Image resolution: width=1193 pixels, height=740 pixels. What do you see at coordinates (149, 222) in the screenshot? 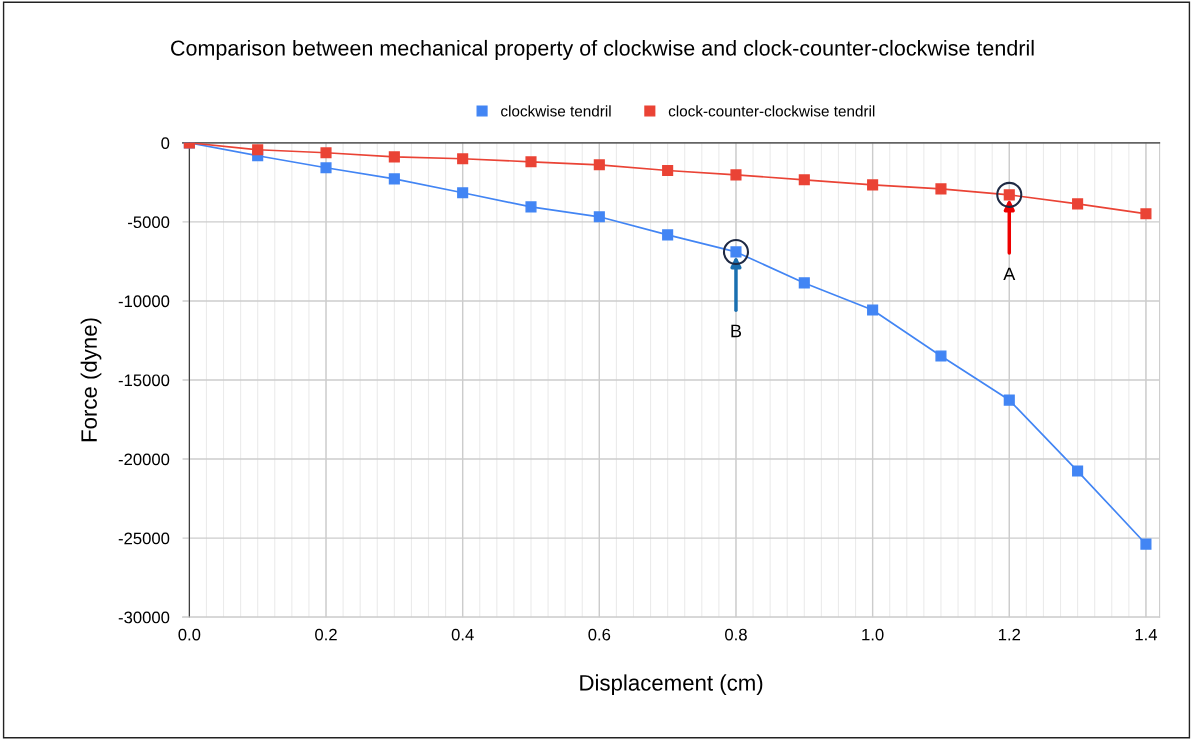
I see `y-tick-label: -5000` at bounding box center [149, 222].